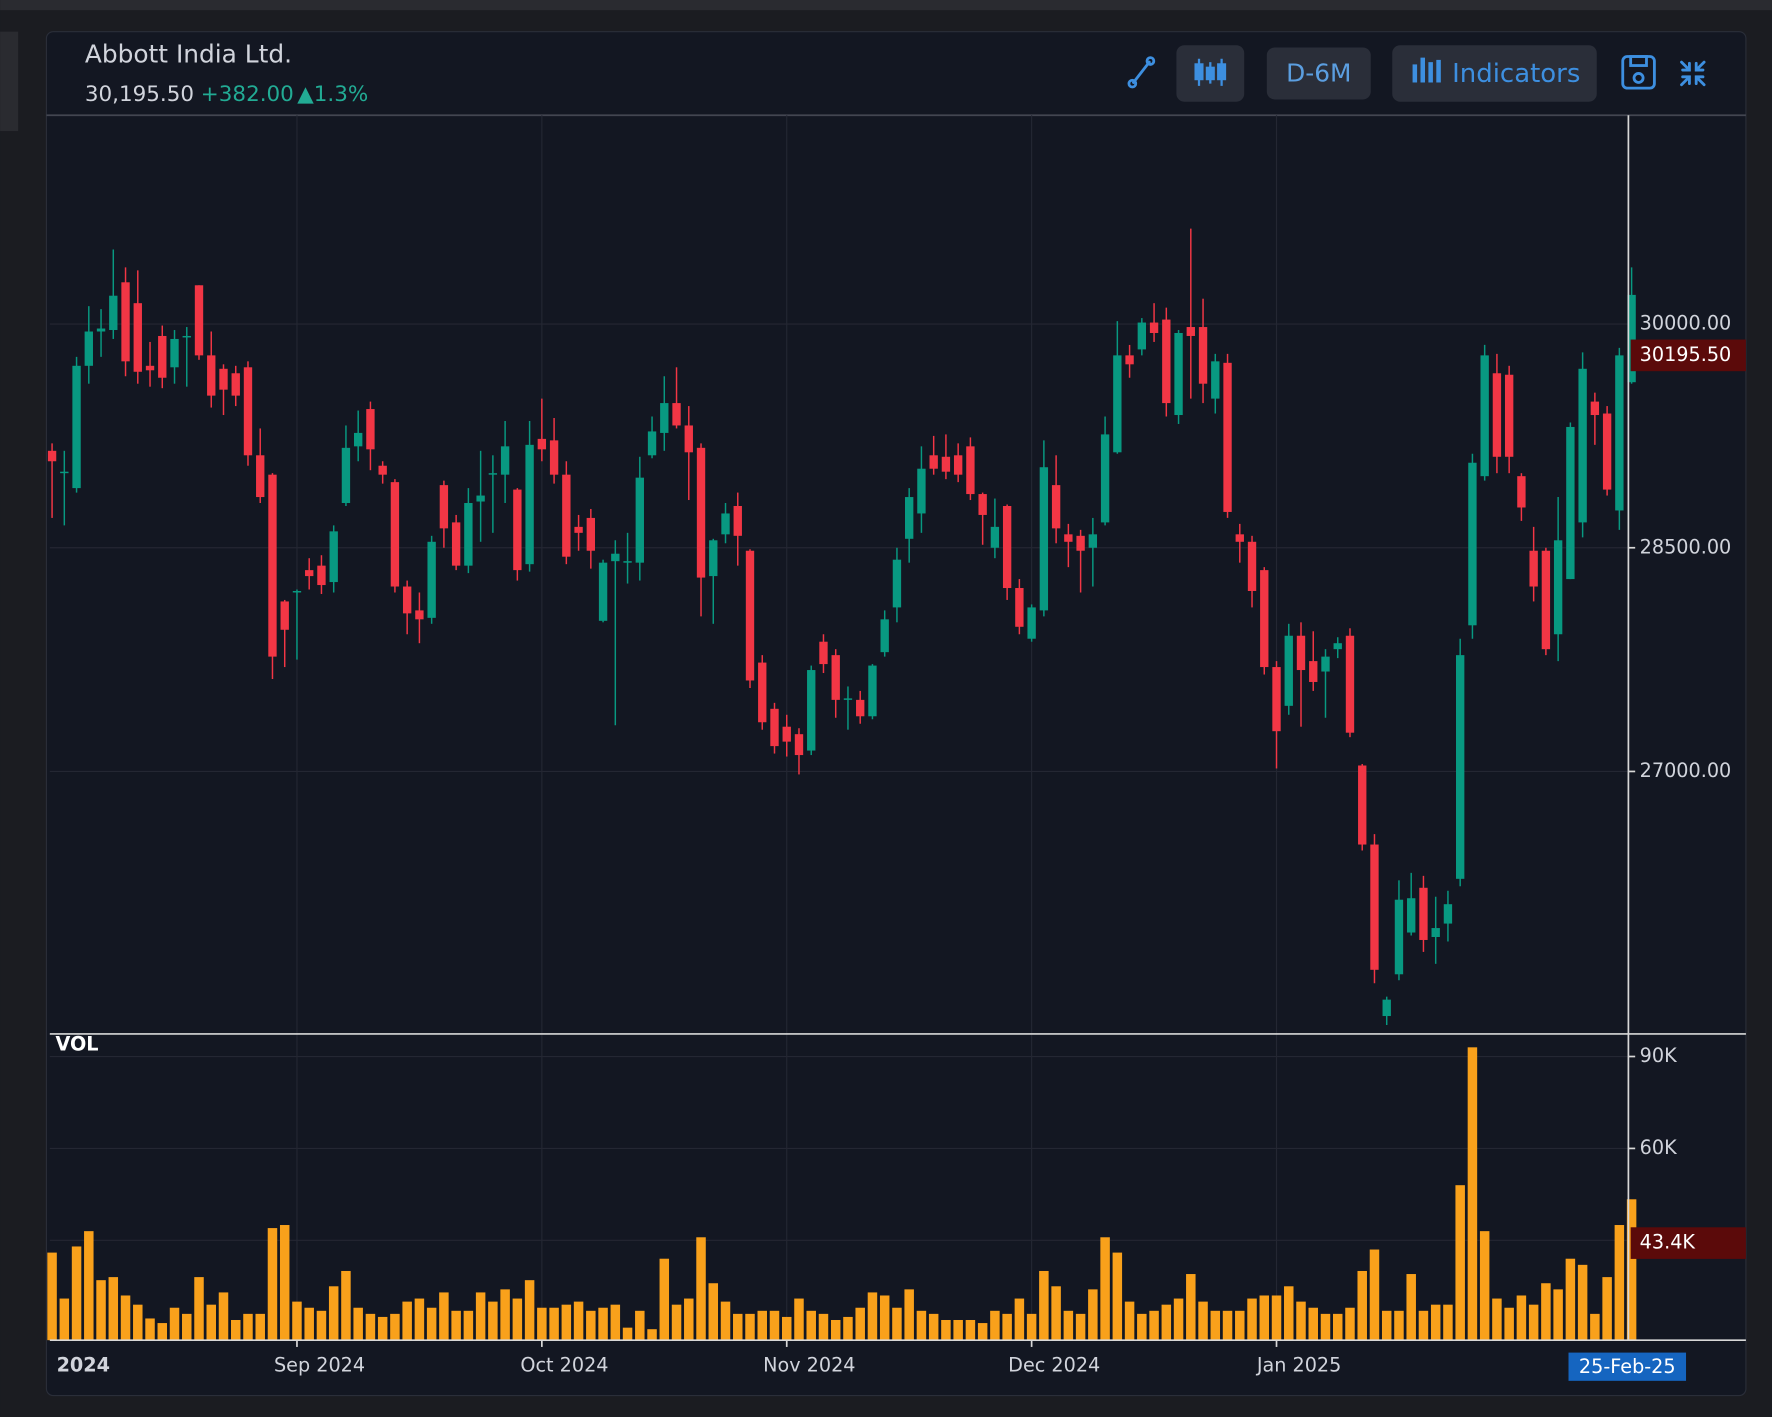 This screenshot has width=1772, height=1417. I want to click on indicators-button: Indicators, so click(1494, 73).